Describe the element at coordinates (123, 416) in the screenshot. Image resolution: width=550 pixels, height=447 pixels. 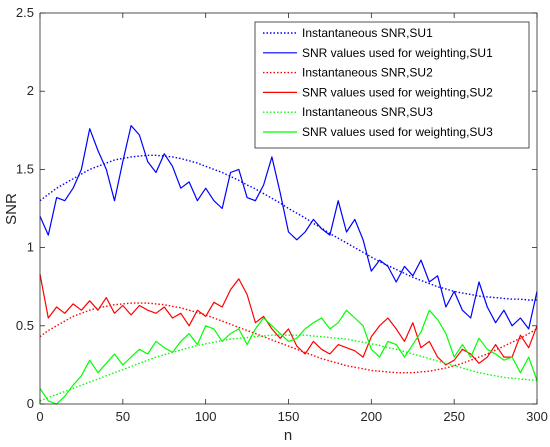
I see `x-tick-label-1: 50` at that location.